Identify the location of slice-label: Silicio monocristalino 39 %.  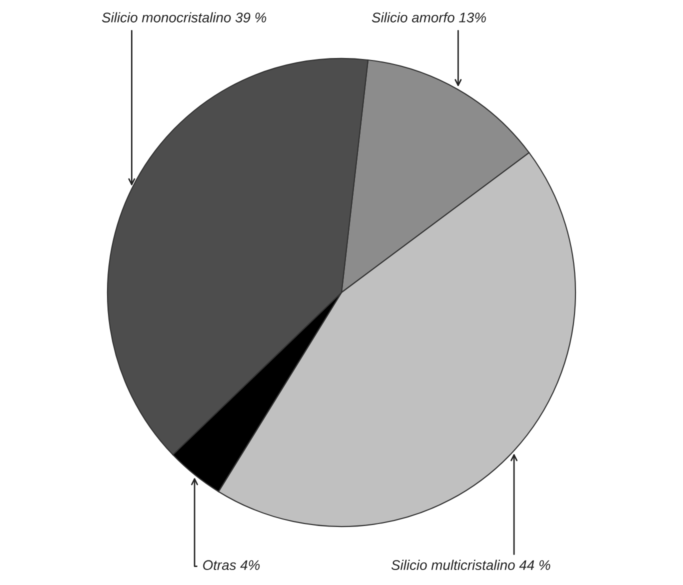
(184, 17).